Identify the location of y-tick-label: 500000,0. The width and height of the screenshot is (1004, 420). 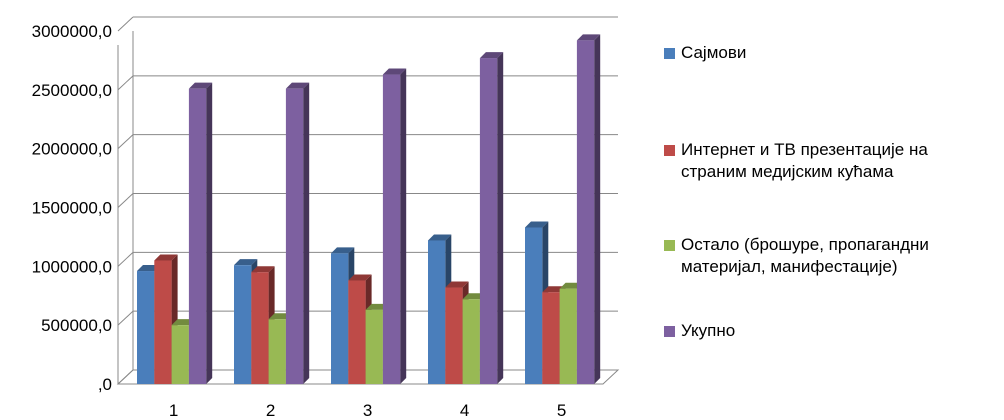
(76, 325).